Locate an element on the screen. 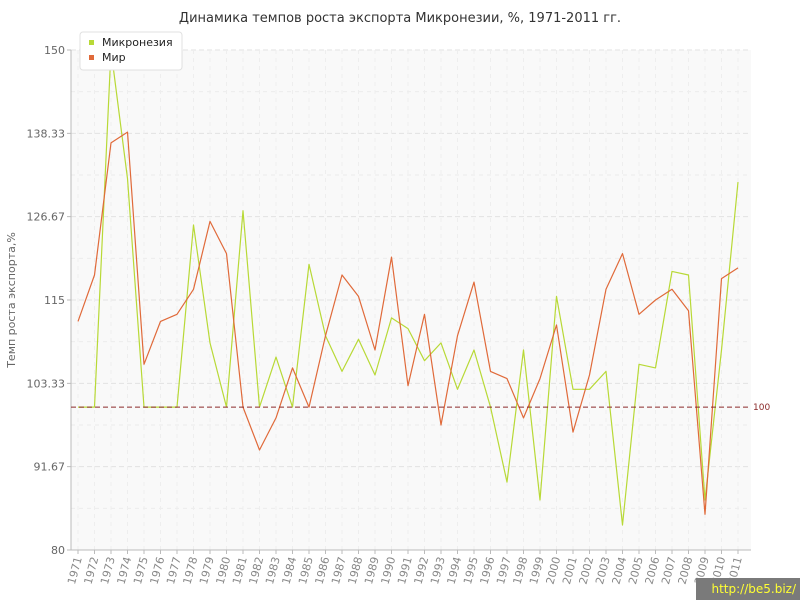 The width and height of the screenshot is (800, 600). watermark: http://be5.biz/ is located at coordinates (748, 589).